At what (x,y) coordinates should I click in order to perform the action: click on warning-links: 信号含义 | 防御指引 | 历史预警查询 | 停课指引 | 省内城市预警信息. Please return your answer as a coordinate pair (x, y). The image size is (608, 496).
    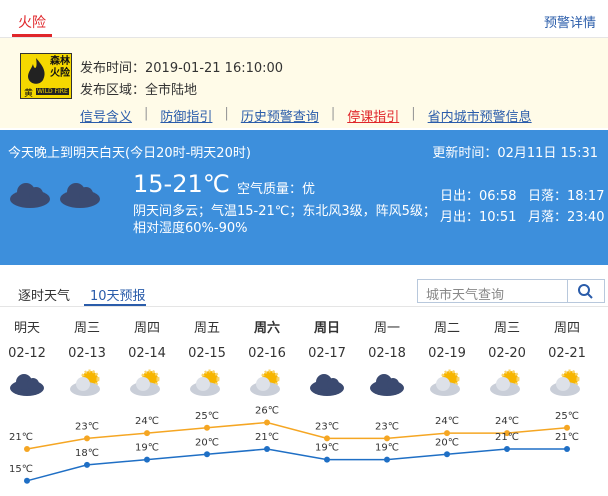
    Looking at the image, I should click on (306, 115).